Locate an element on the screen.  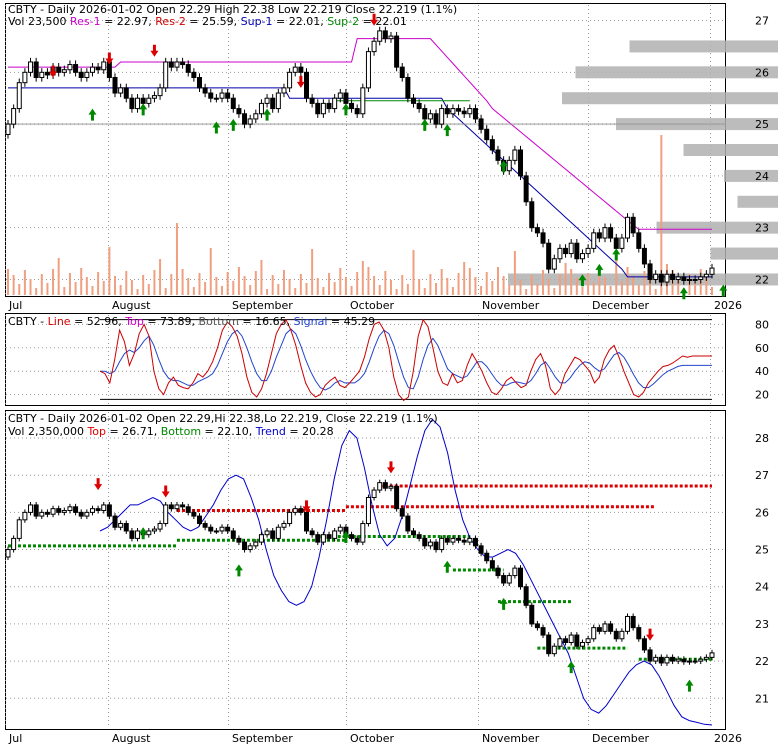
trend-x-tick-label: November is located at coordinates (511, 738).